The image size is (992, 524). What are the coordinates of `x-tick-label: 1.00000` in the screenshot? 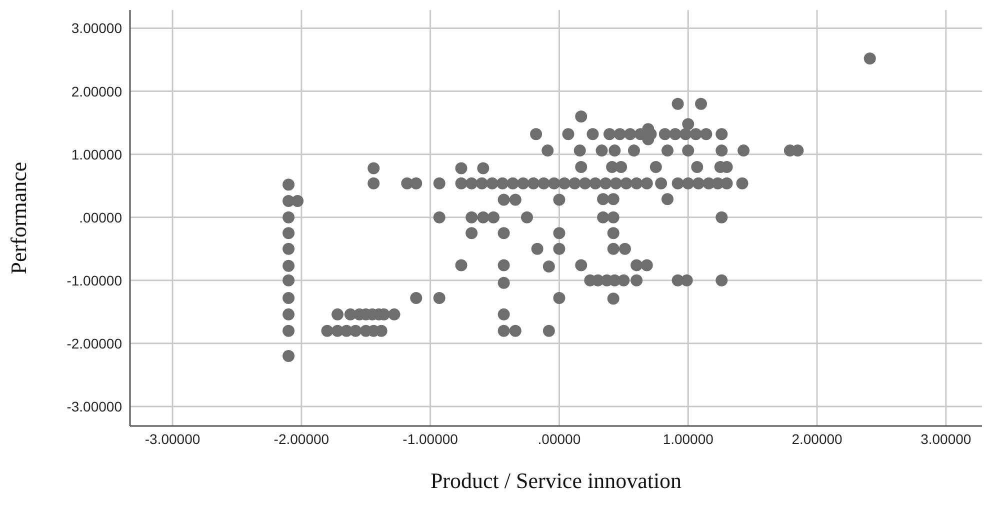 It's located at (688, 438).